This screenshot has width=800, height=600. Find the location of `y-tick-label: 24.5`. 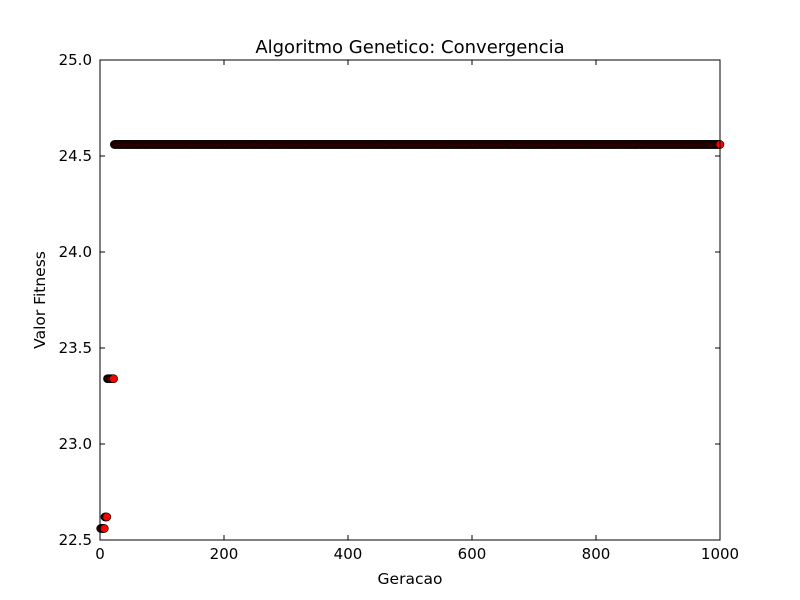

y-tick-label: 24.5 is located at coordinates (75, 156).